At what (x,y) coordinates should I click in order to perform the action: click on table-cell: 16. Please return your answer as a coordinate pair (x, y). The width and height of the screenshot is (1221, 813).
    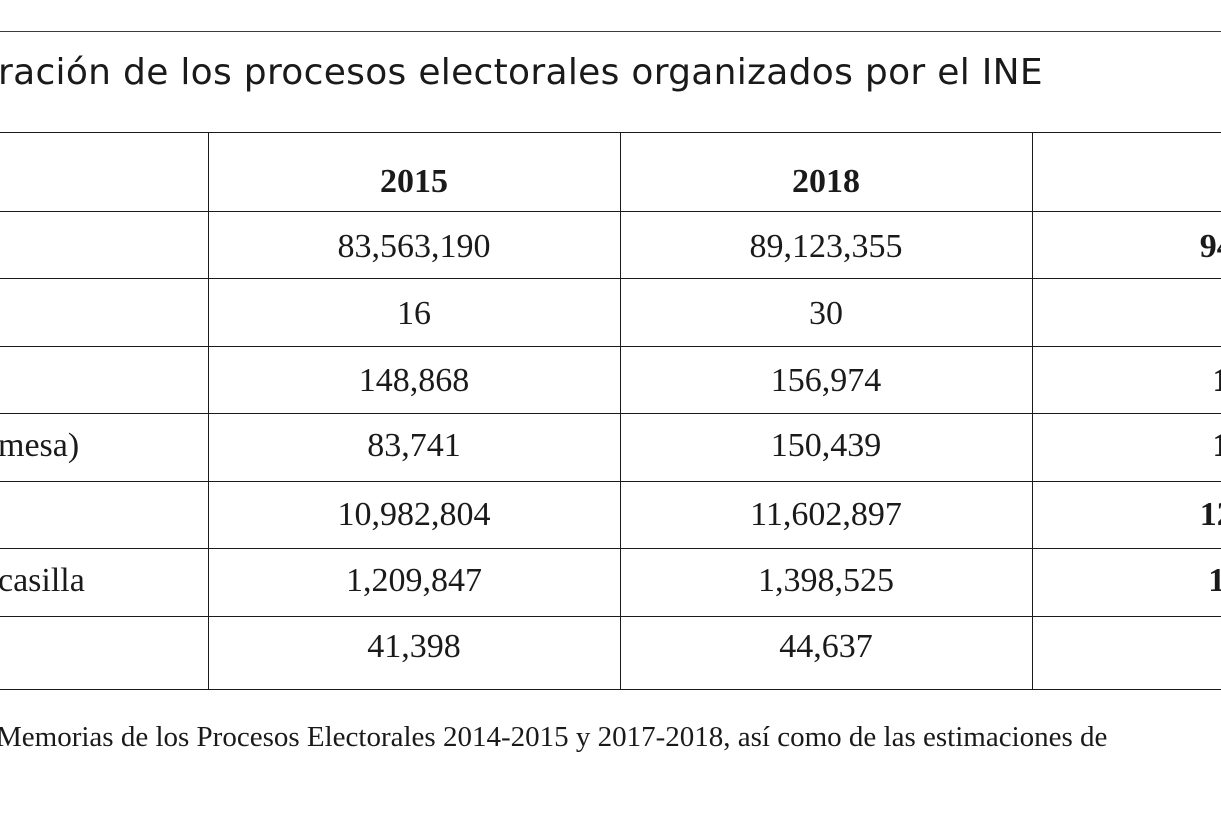
    Looking at the image, I should click on (414, 313).